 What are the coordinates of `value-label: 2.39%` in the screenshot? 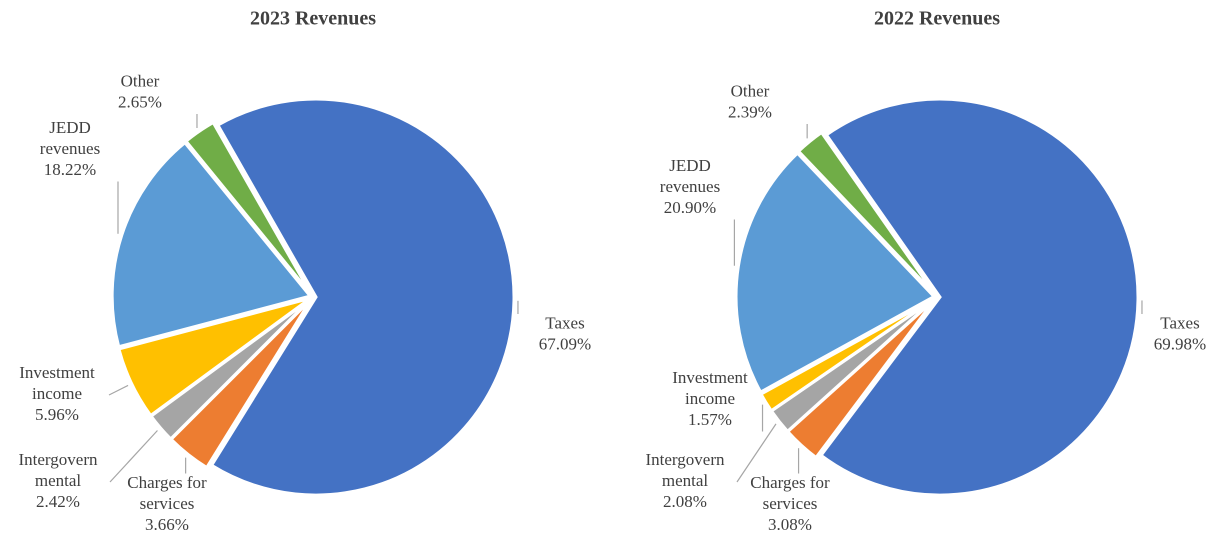 It's located at (750, 111).